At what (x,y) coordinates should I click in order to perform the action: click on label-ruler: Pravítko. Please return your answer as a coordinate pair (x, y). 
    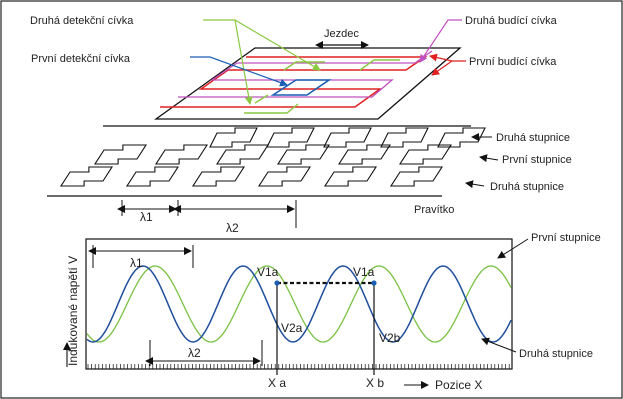
    Looking at the image, I should click on (434, 210).